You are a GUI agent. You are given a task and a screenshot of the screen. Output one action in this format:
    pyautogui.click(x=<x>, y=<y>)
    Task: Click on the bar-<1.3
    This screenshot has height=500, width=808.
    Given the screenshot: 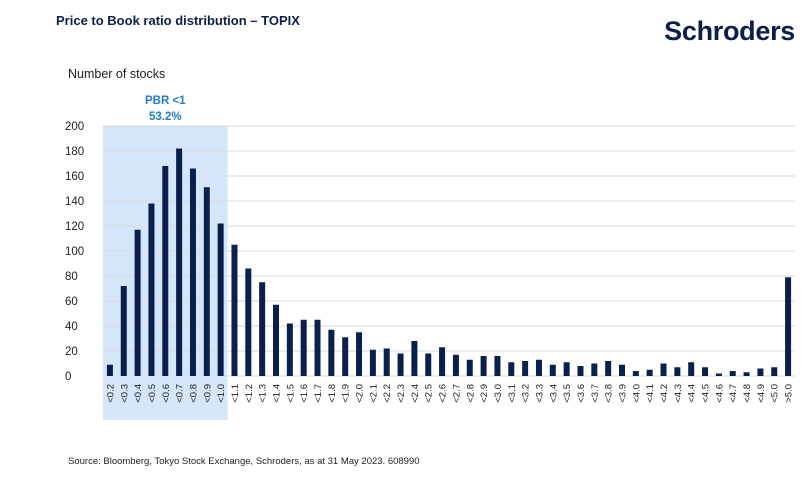 What is the action you would take?
    pyautogui.click(x=262, y=329)
    